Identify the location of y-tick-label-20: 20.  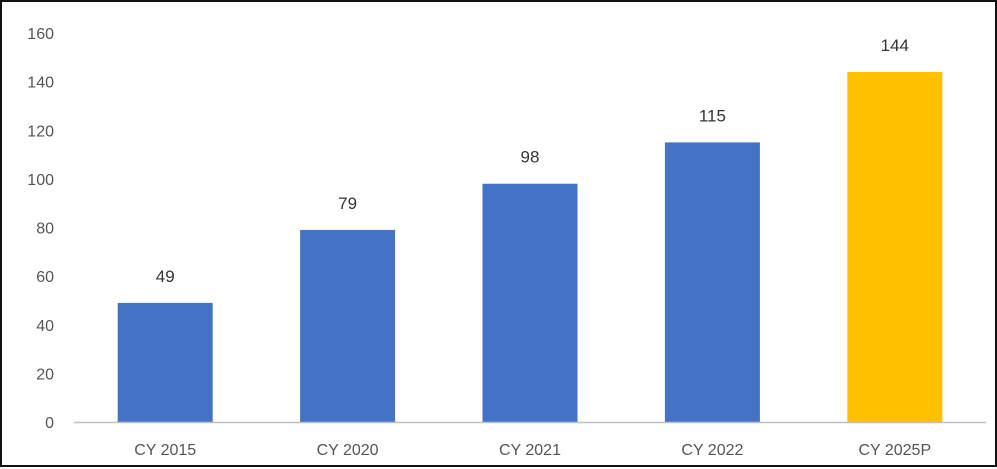
(45, 374).